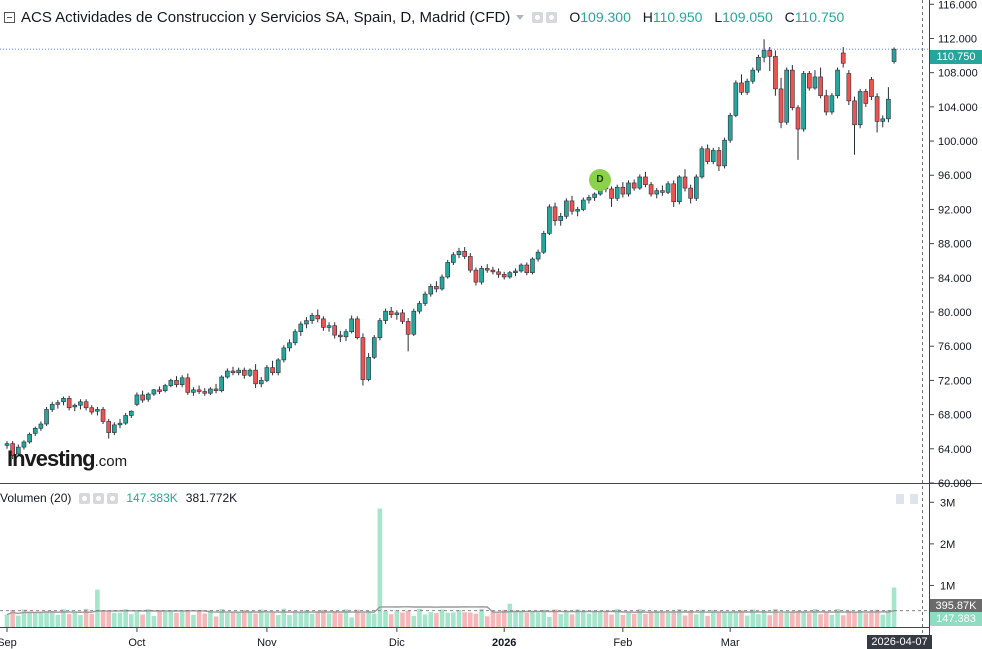  What do you see at coordinates (113, 498) in the screenshot?
I see `close-icon` at bounding box center [113, 498].